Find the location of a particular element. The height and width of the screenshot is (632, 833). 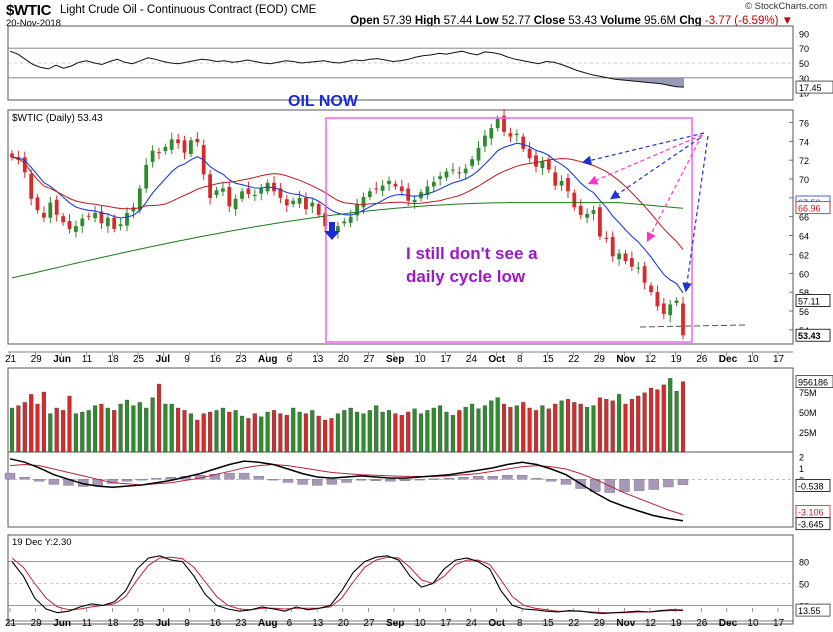

price-label: 66.96 is located at coordinates (809, 209).